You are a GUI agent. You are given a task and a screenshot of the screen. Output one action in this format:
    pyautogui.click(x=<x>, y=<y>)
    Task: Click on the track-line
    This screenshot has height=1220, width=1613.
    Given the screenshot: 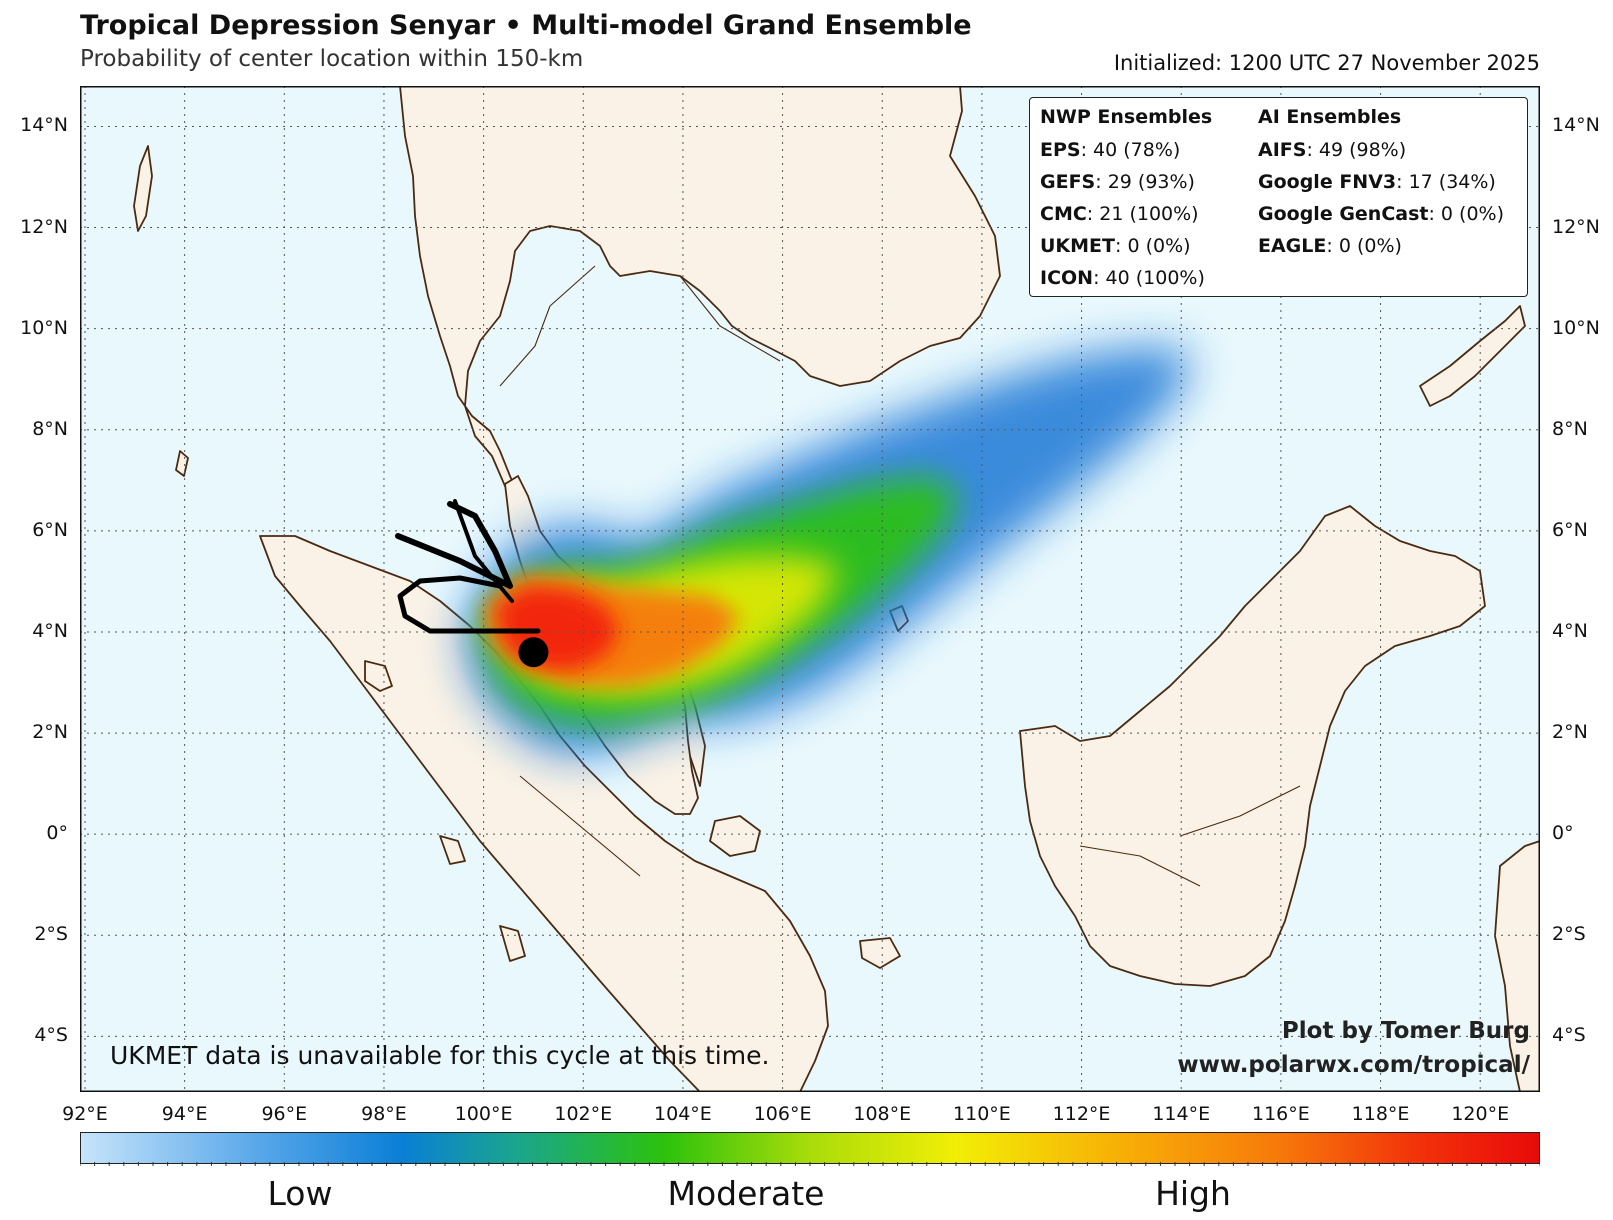 What is the action you would take?
    pyautogui.click(x=469, y=604)
    